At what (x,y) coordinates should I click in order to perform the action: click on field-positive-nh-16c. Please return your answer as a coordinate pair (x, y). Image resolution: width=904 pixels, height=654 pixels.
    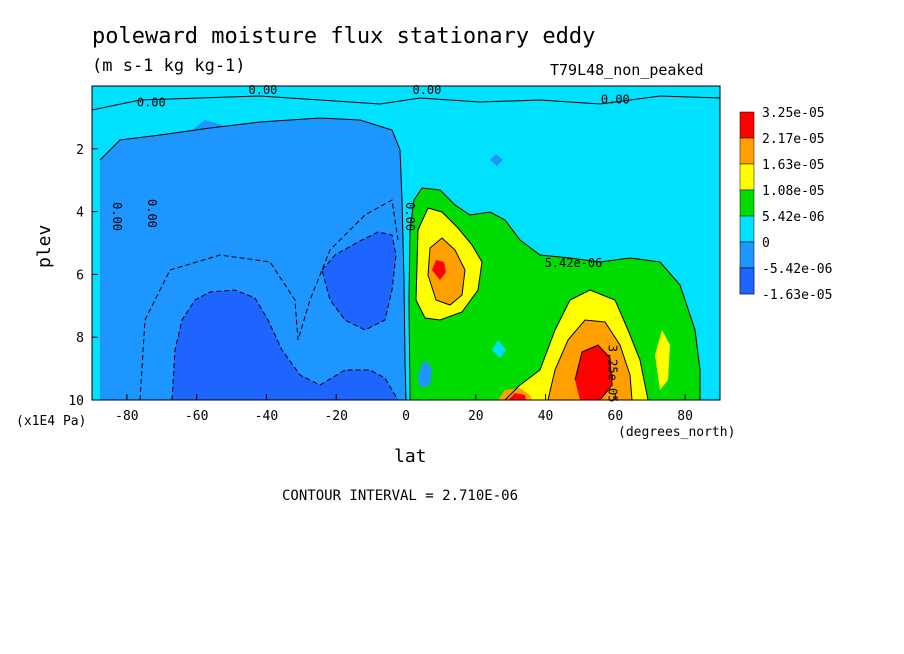
    Looking at the image, I should click on (662, 360).